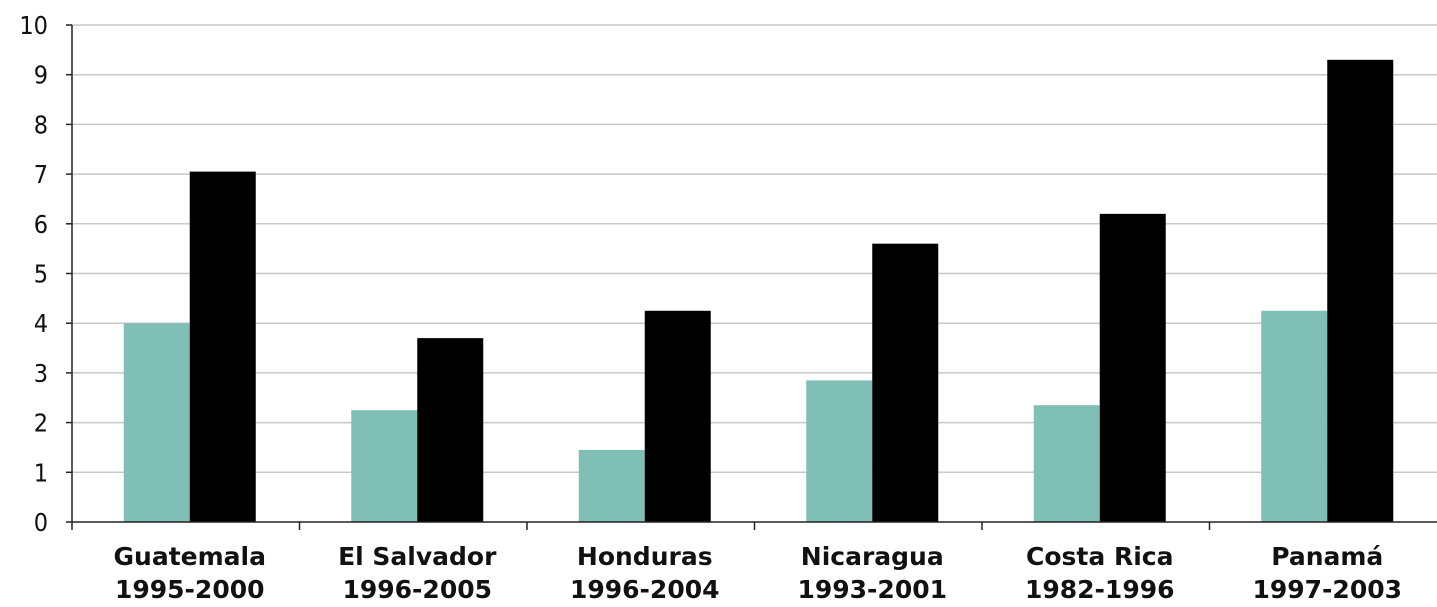  What do you see at coordinates (41, 274) in the screenshot?
I see `y-tick-label: 5` at bounding box center [41, 274].